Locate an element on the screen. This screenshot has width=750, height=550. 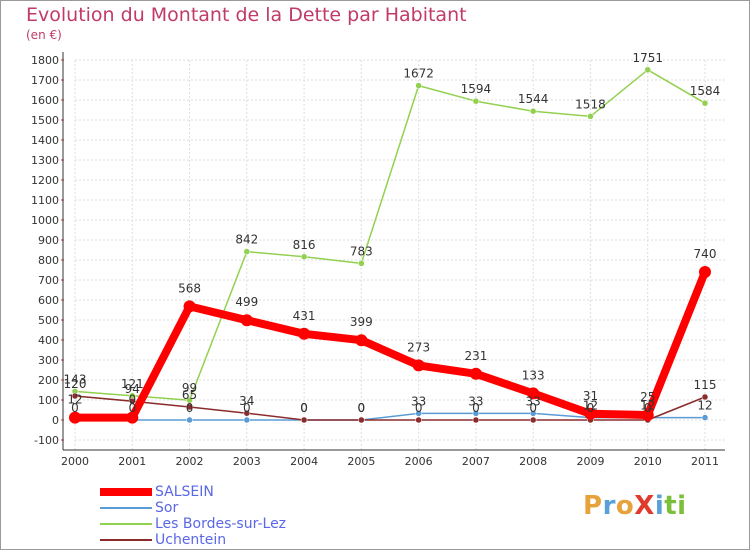
y-tick-label: 800 is located at coordinates (48, 260).